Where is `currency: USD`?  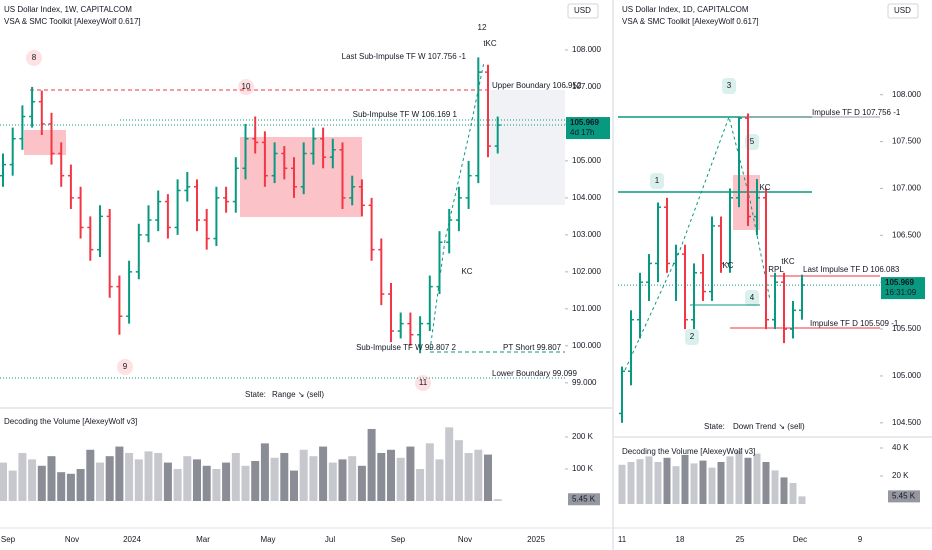 currency: USD is located at coordinates (582, 10).